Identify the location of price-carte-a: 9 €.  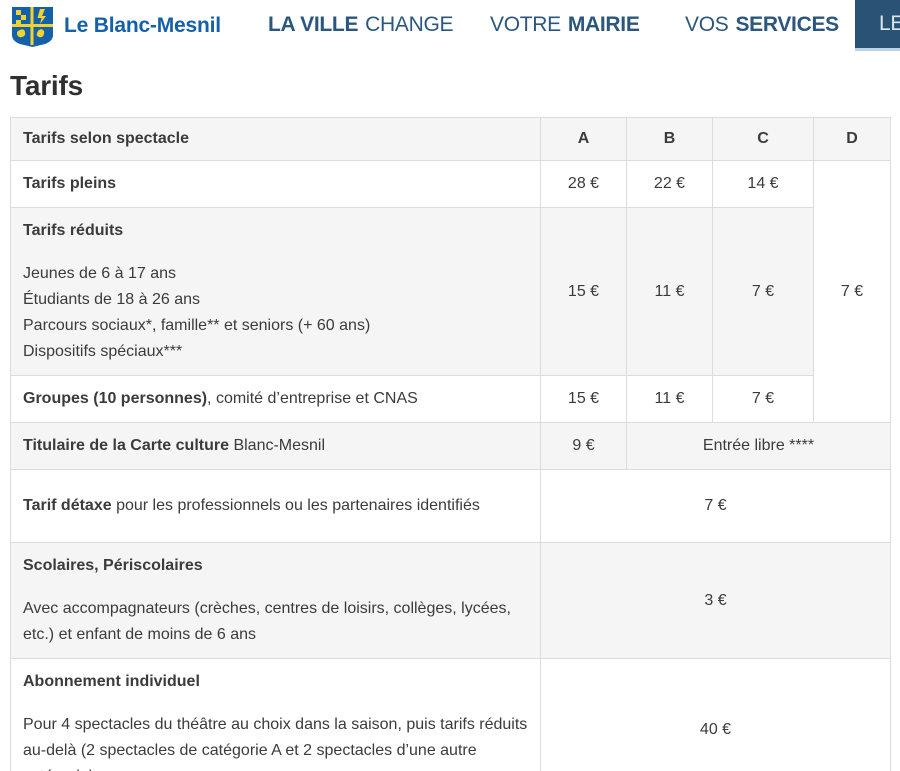
(583, 446).